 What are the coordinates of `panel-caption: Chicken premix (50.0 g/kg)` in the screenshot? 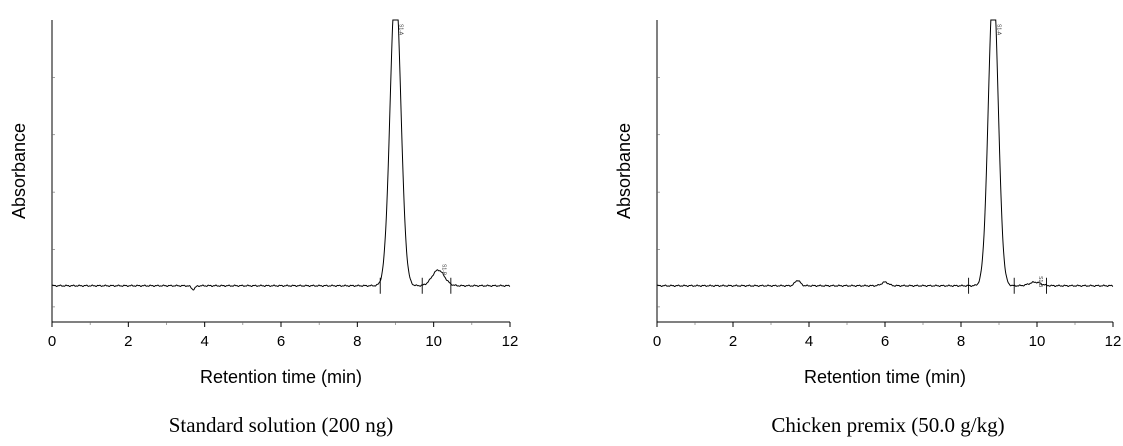 It's located at (887, 425).